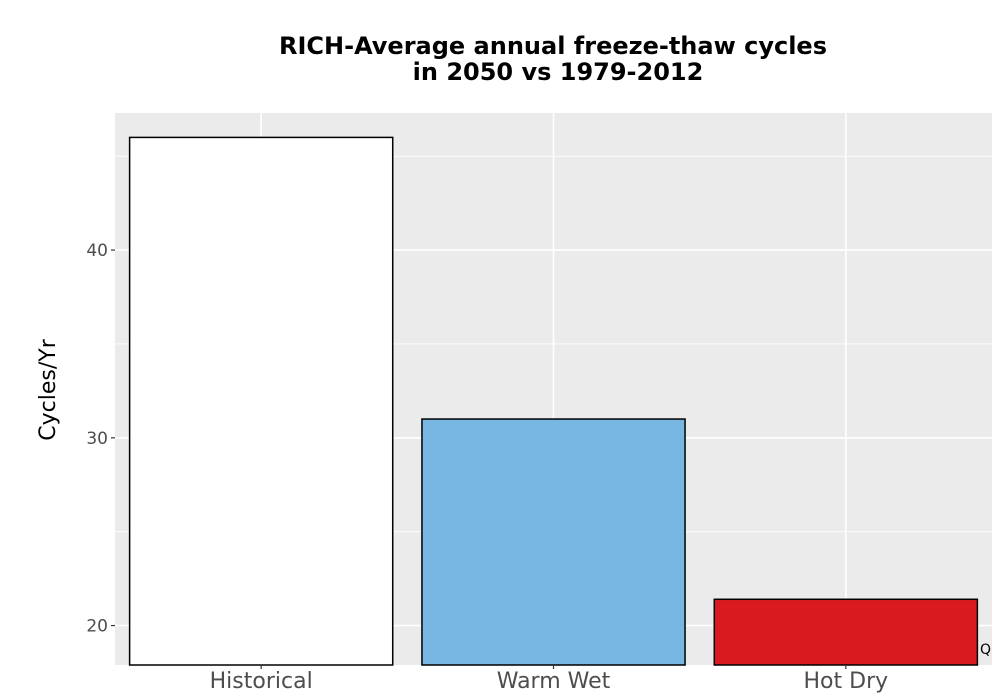  What do you see at coordinates (553, 46) in the screenshot?
I see `chart-title-line-1: RICH-Average annual freeze-thaw cycles` at bounding box center [553, 46].